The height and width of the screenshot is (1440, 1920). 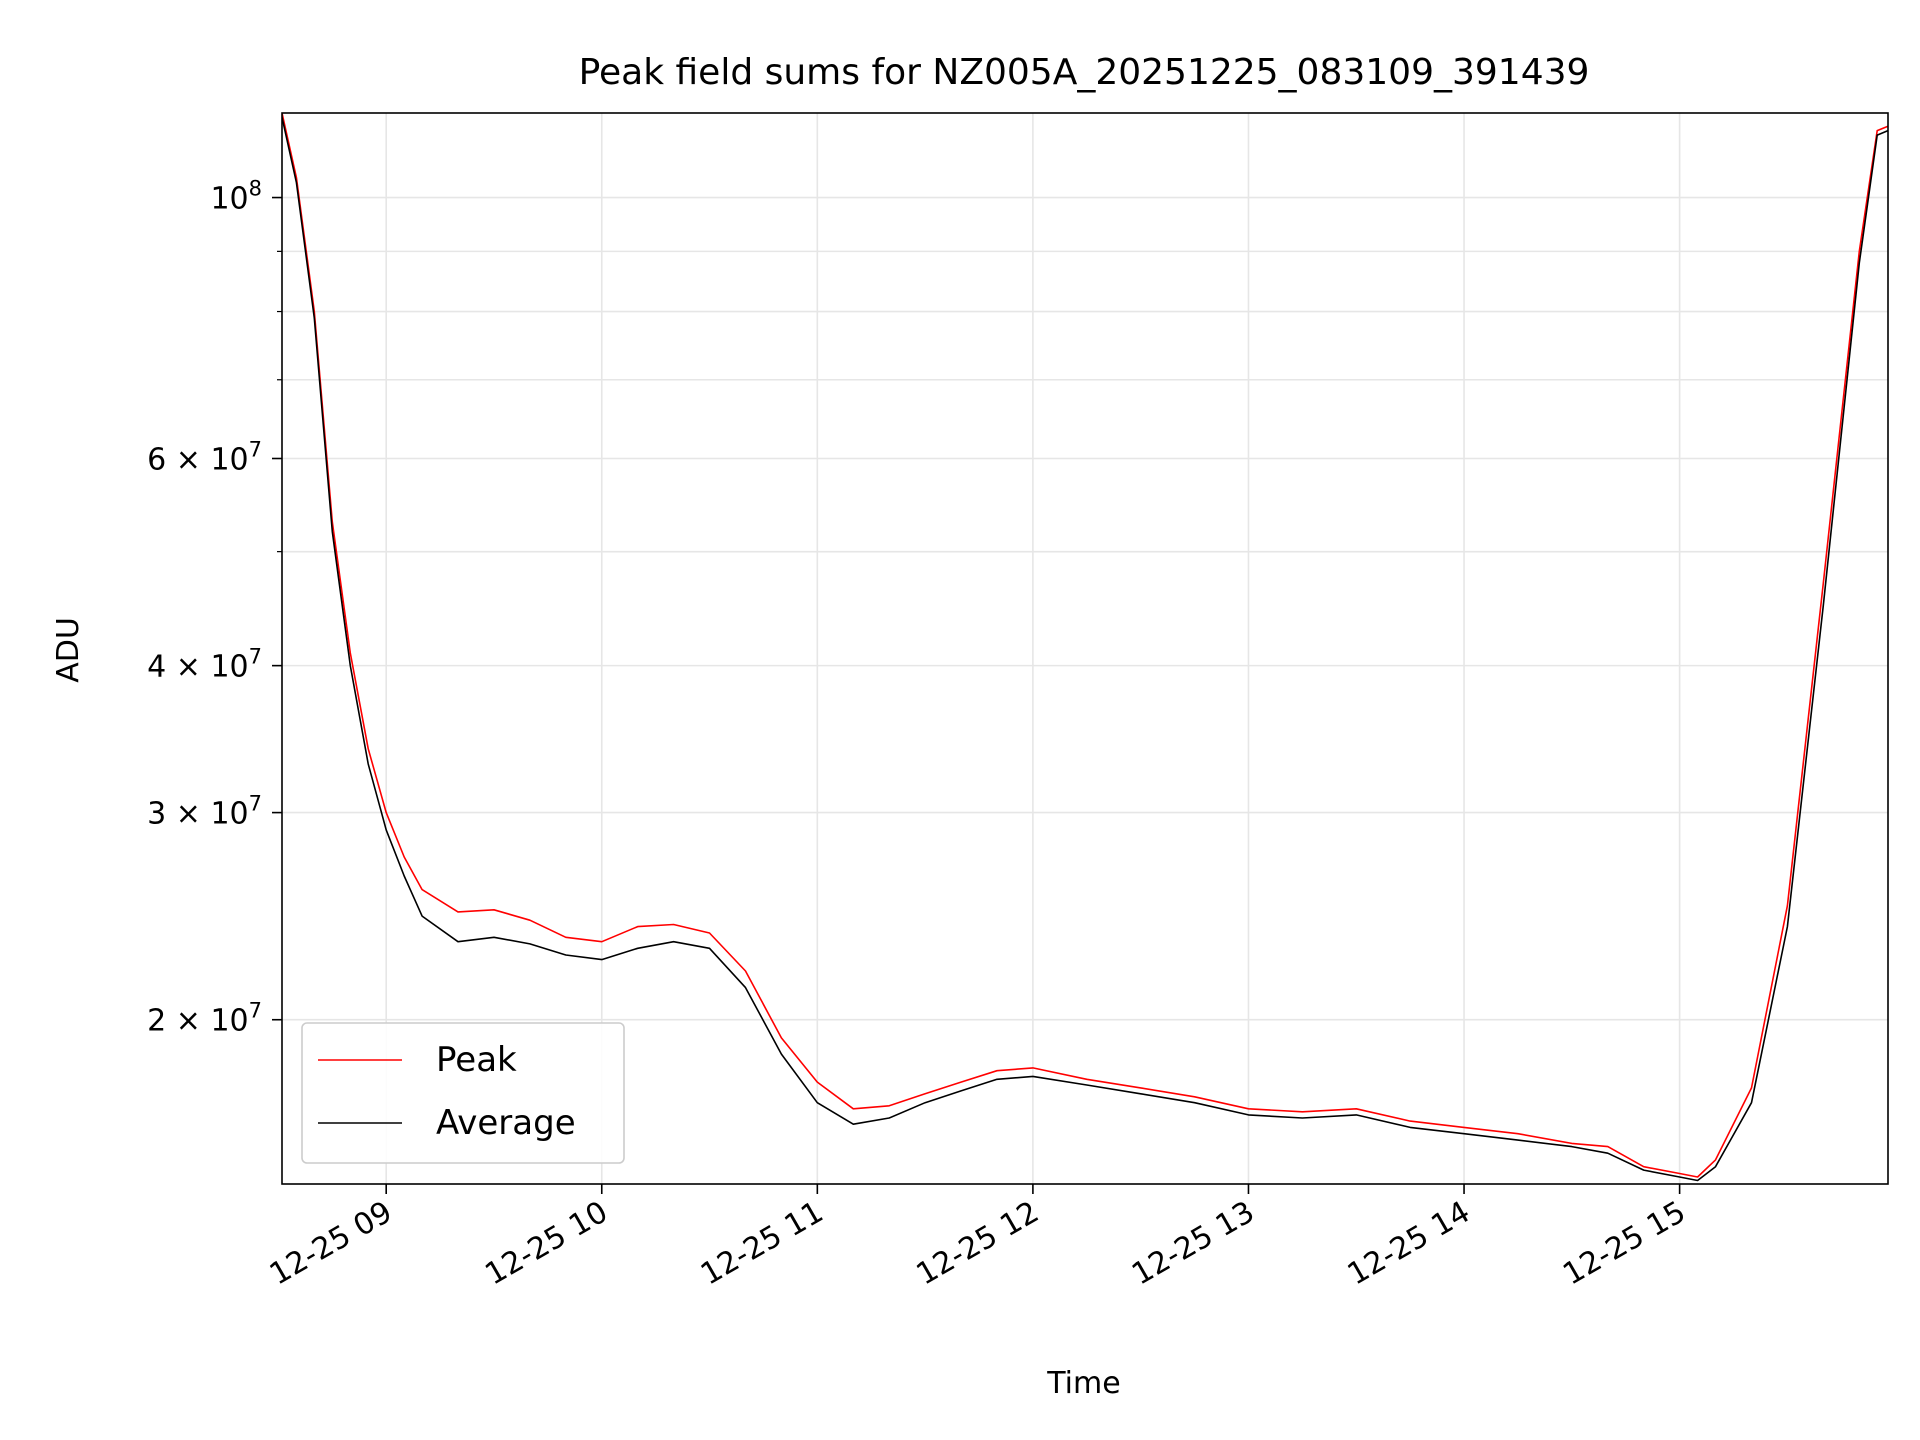 I want to click on y-axis-label: ADU, so click(x=68, y=650).